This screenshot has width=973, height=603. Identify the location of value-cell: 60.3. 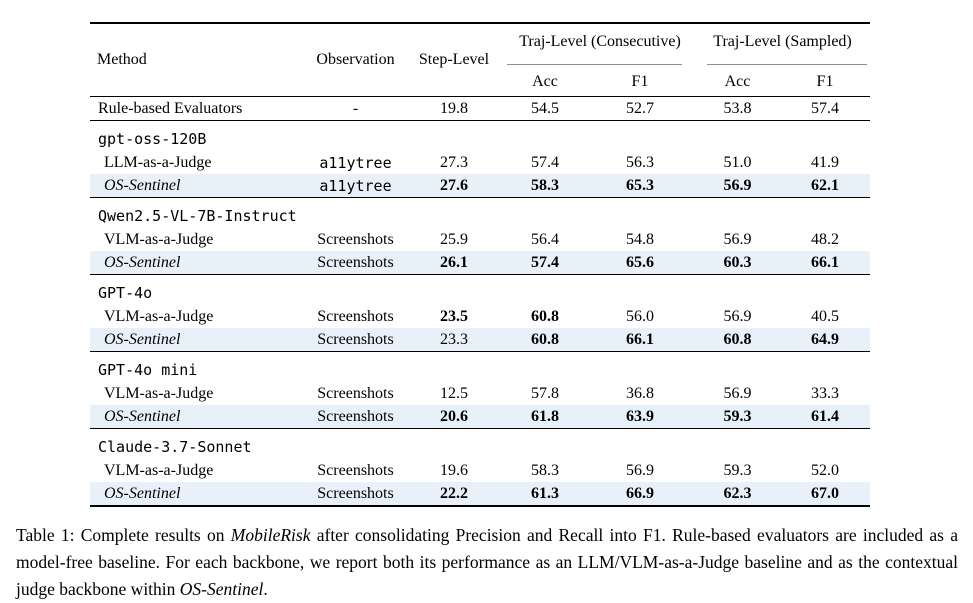
(737, 263).